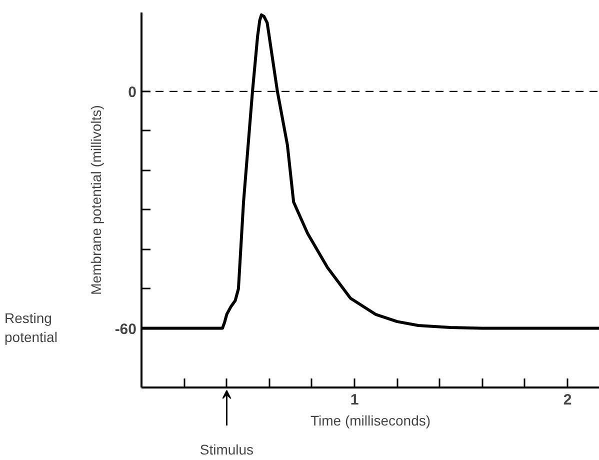 This screenshot has height=460, width=599. What do you see at coordinates (354, 400) in the screenshot?
I see `x-tick-label: 1` at bounding box center [354, 400].